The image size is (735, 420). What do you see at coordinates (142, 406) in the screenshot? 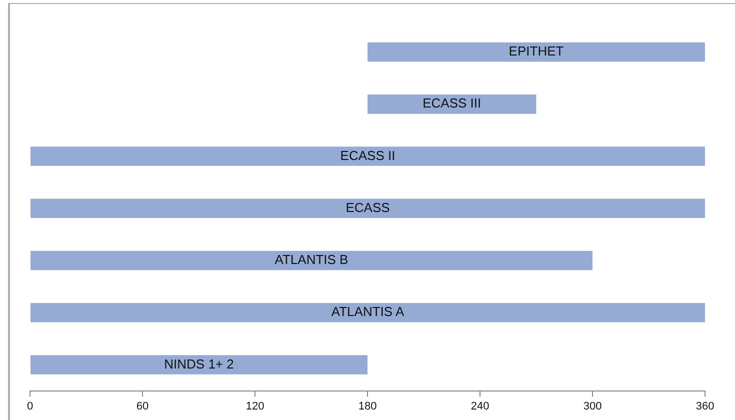
I see `x-tick-label: 60` at bounding box center [142, 406].